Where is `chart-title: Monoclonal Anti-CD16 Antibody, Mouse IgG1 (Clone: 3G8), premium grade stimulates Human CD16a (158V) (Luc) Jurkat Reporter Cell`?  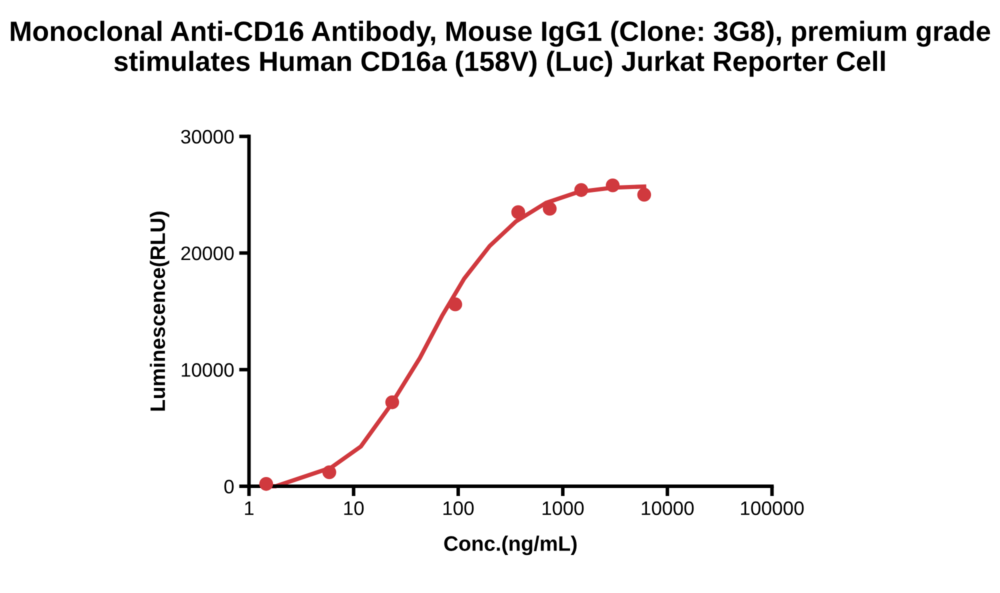
chart-title: Monoclonal Anti-CD16 Antibody, Mouse IgG1 (Clone: 3G8), premium grade stimulates Human CD16a (158V) (Luc) Jurkat Reporter Cell is located at coordinates (500, 48).